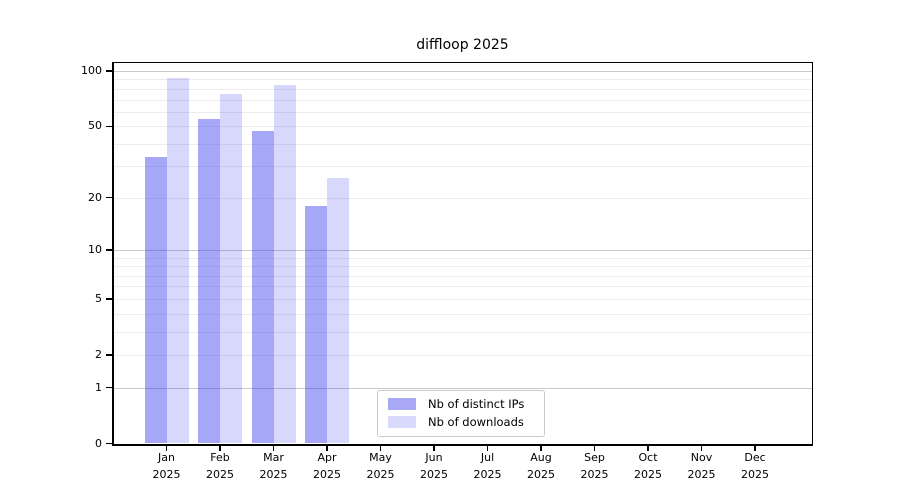  Describe the element at coordinates (274, 466) in the screenshot. I see `x-tick-label-mar: Mar 2025` at that location.